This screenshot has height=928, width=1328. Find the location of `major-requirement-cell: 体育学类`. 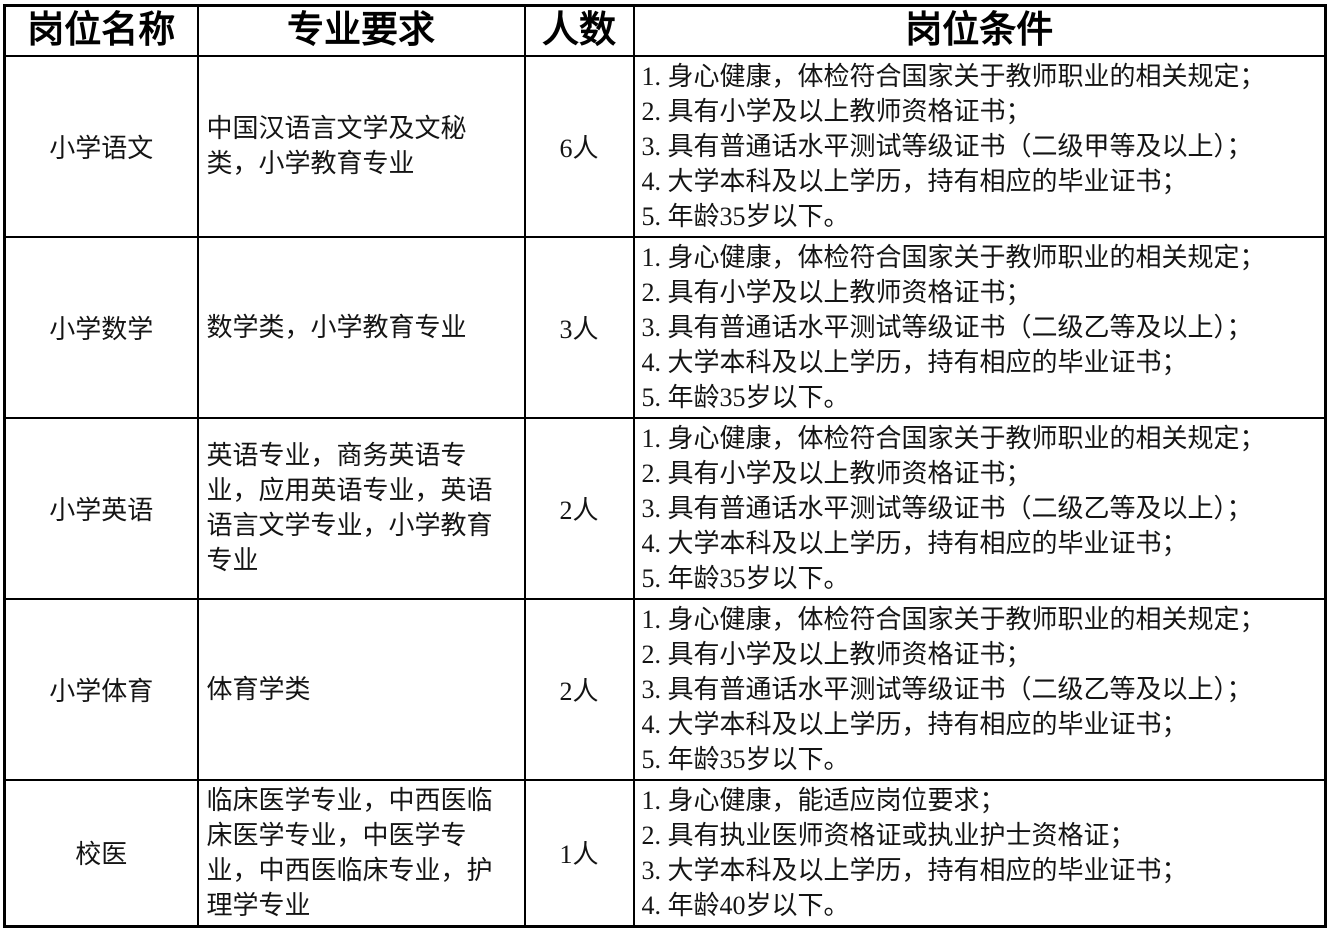

major-requirement-cell: 体育学类 is located at coordinates (361, 689).